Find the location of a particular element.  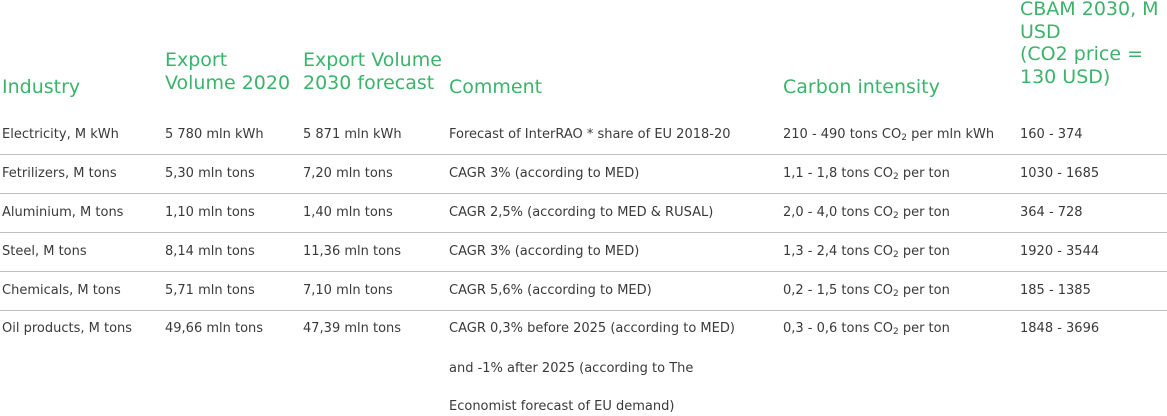

cell-export-2030: 7,20 mln tons is located at coordinates (348, 173).